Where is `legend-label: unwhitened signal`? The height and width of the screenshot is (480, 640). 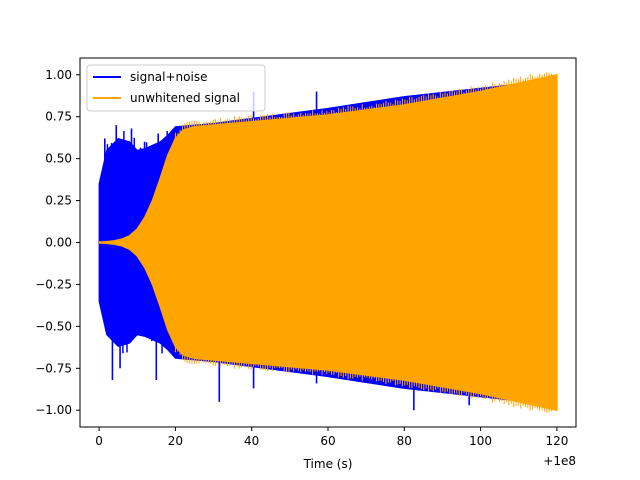 legend-label: unwhitened signal is located at coordinates (185, 98).